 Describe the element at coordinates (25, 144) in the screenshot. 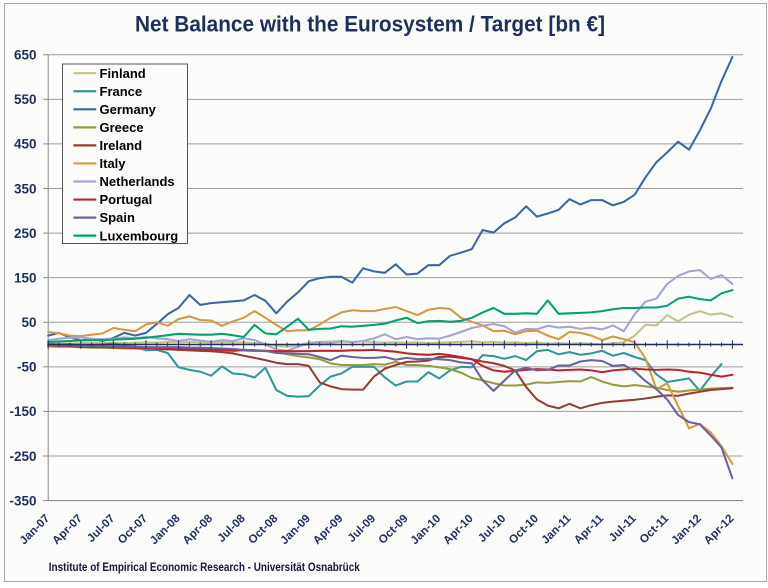

I see `svg-text: 450` at that location.